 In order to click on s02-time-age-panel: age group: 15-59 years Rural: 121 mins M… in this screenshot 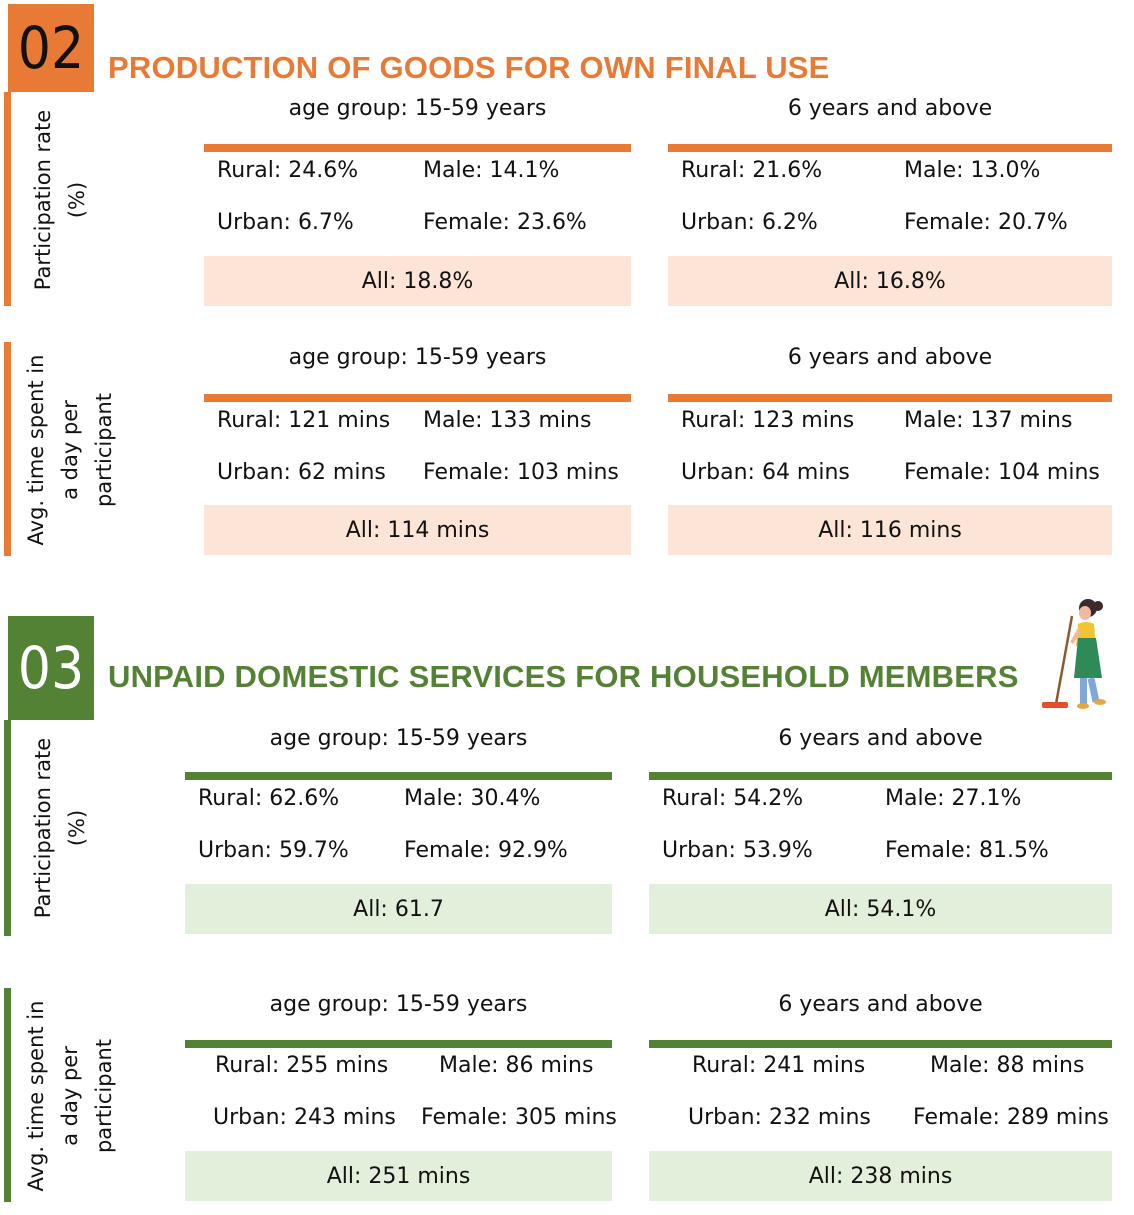, I will do `click(417, 451)`.